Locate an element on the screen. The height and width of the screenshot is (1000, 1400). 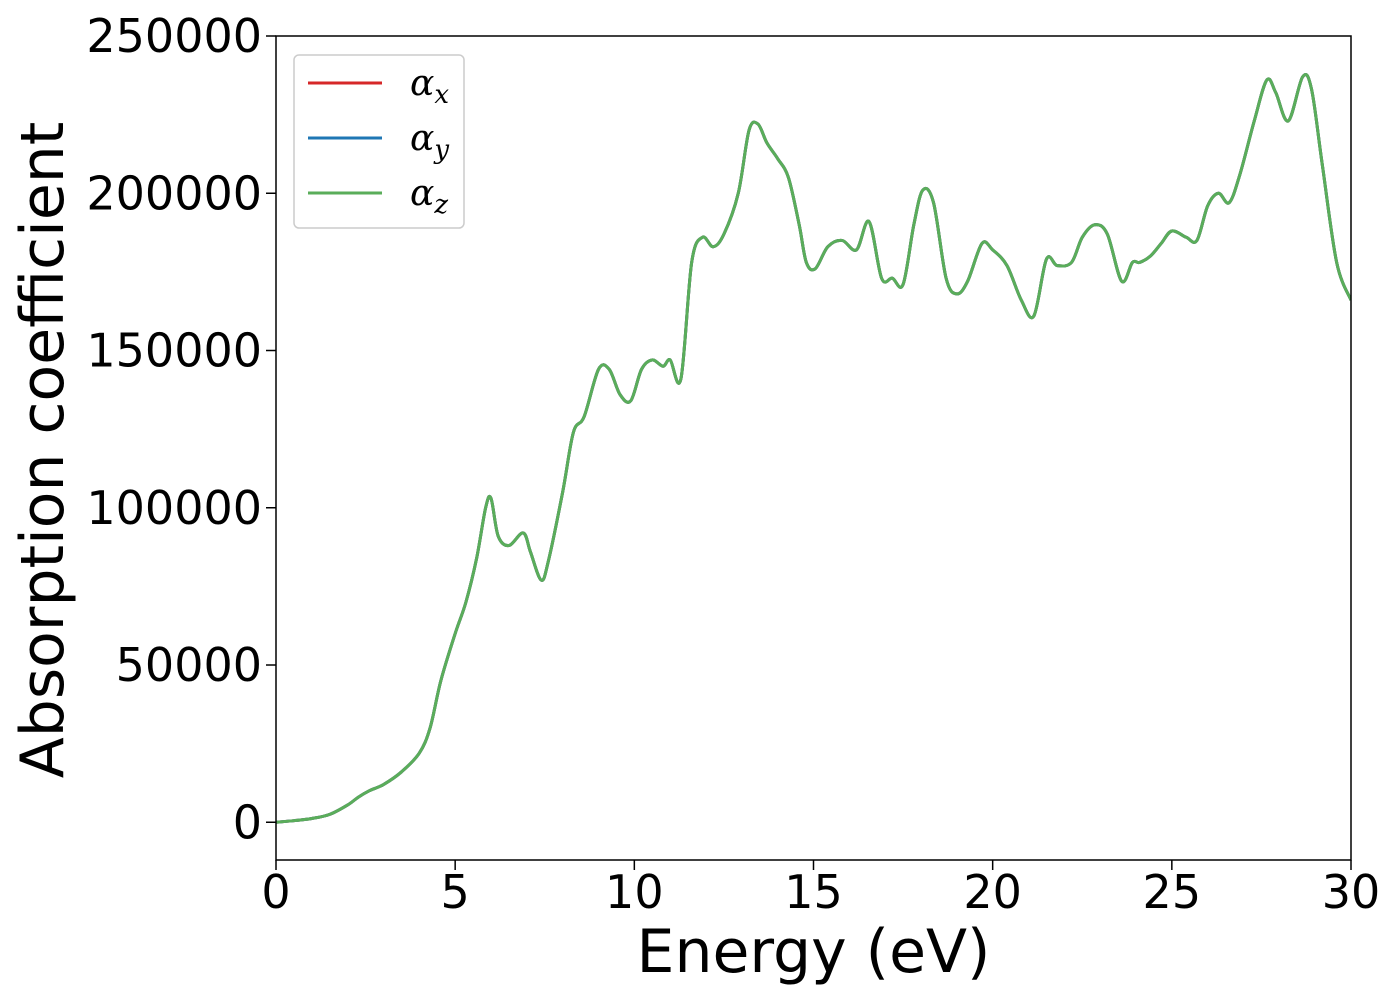
legend-label-x: αx is located at coordinates (429, 86).